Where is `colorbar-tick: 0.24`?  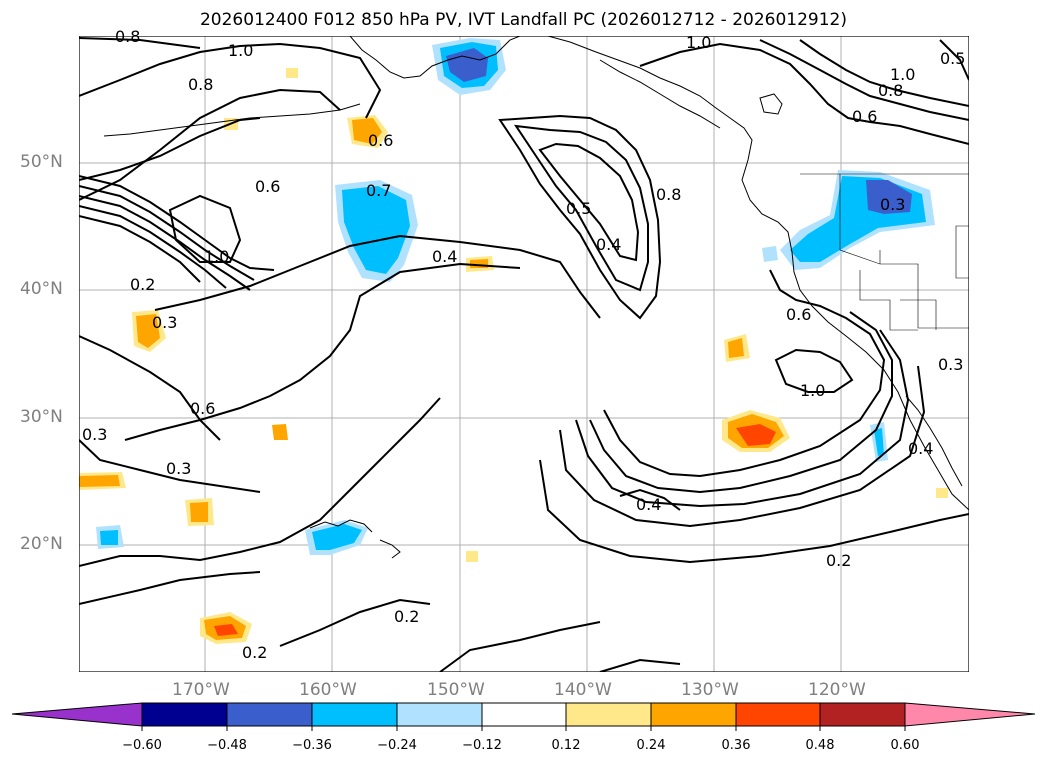
colorbar-tick: 0.24 is located at coordinates (651, 745).